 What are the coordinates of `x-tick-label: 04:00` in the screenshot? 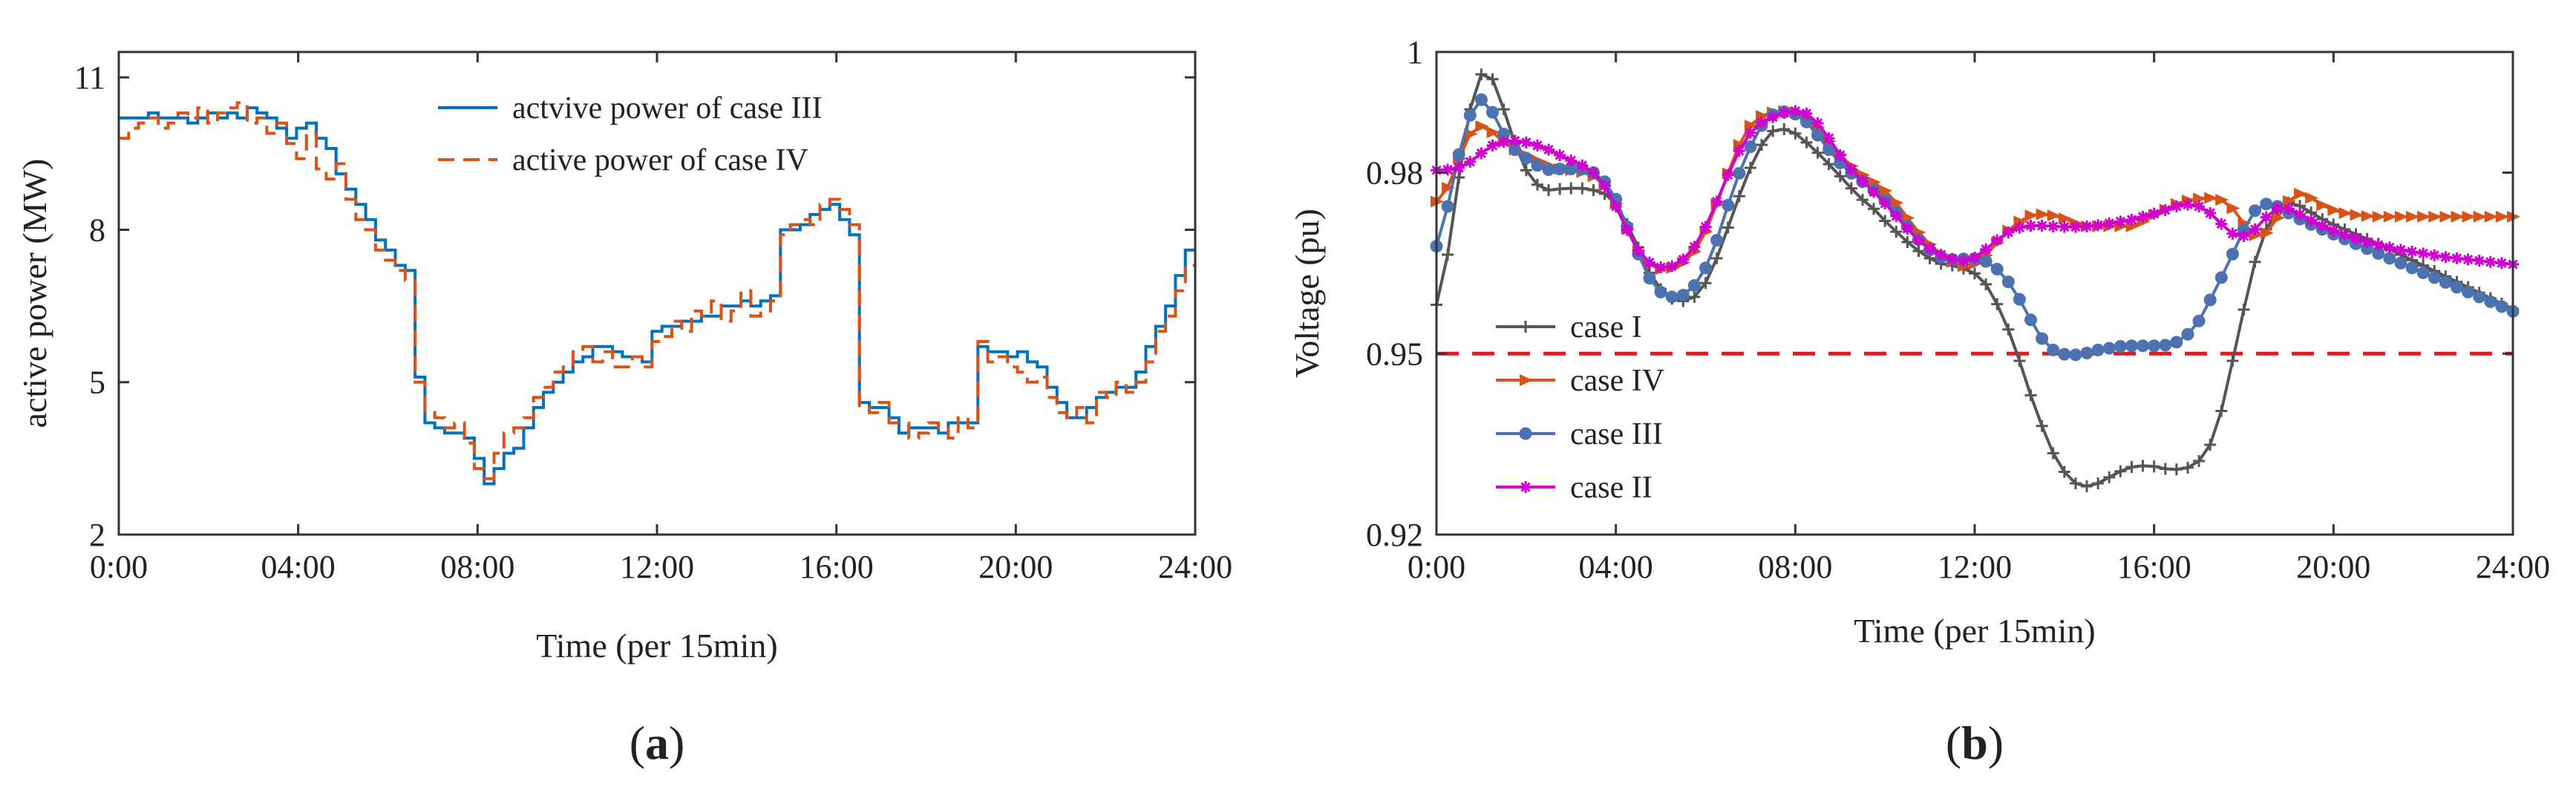 It's located at (1616, 567).